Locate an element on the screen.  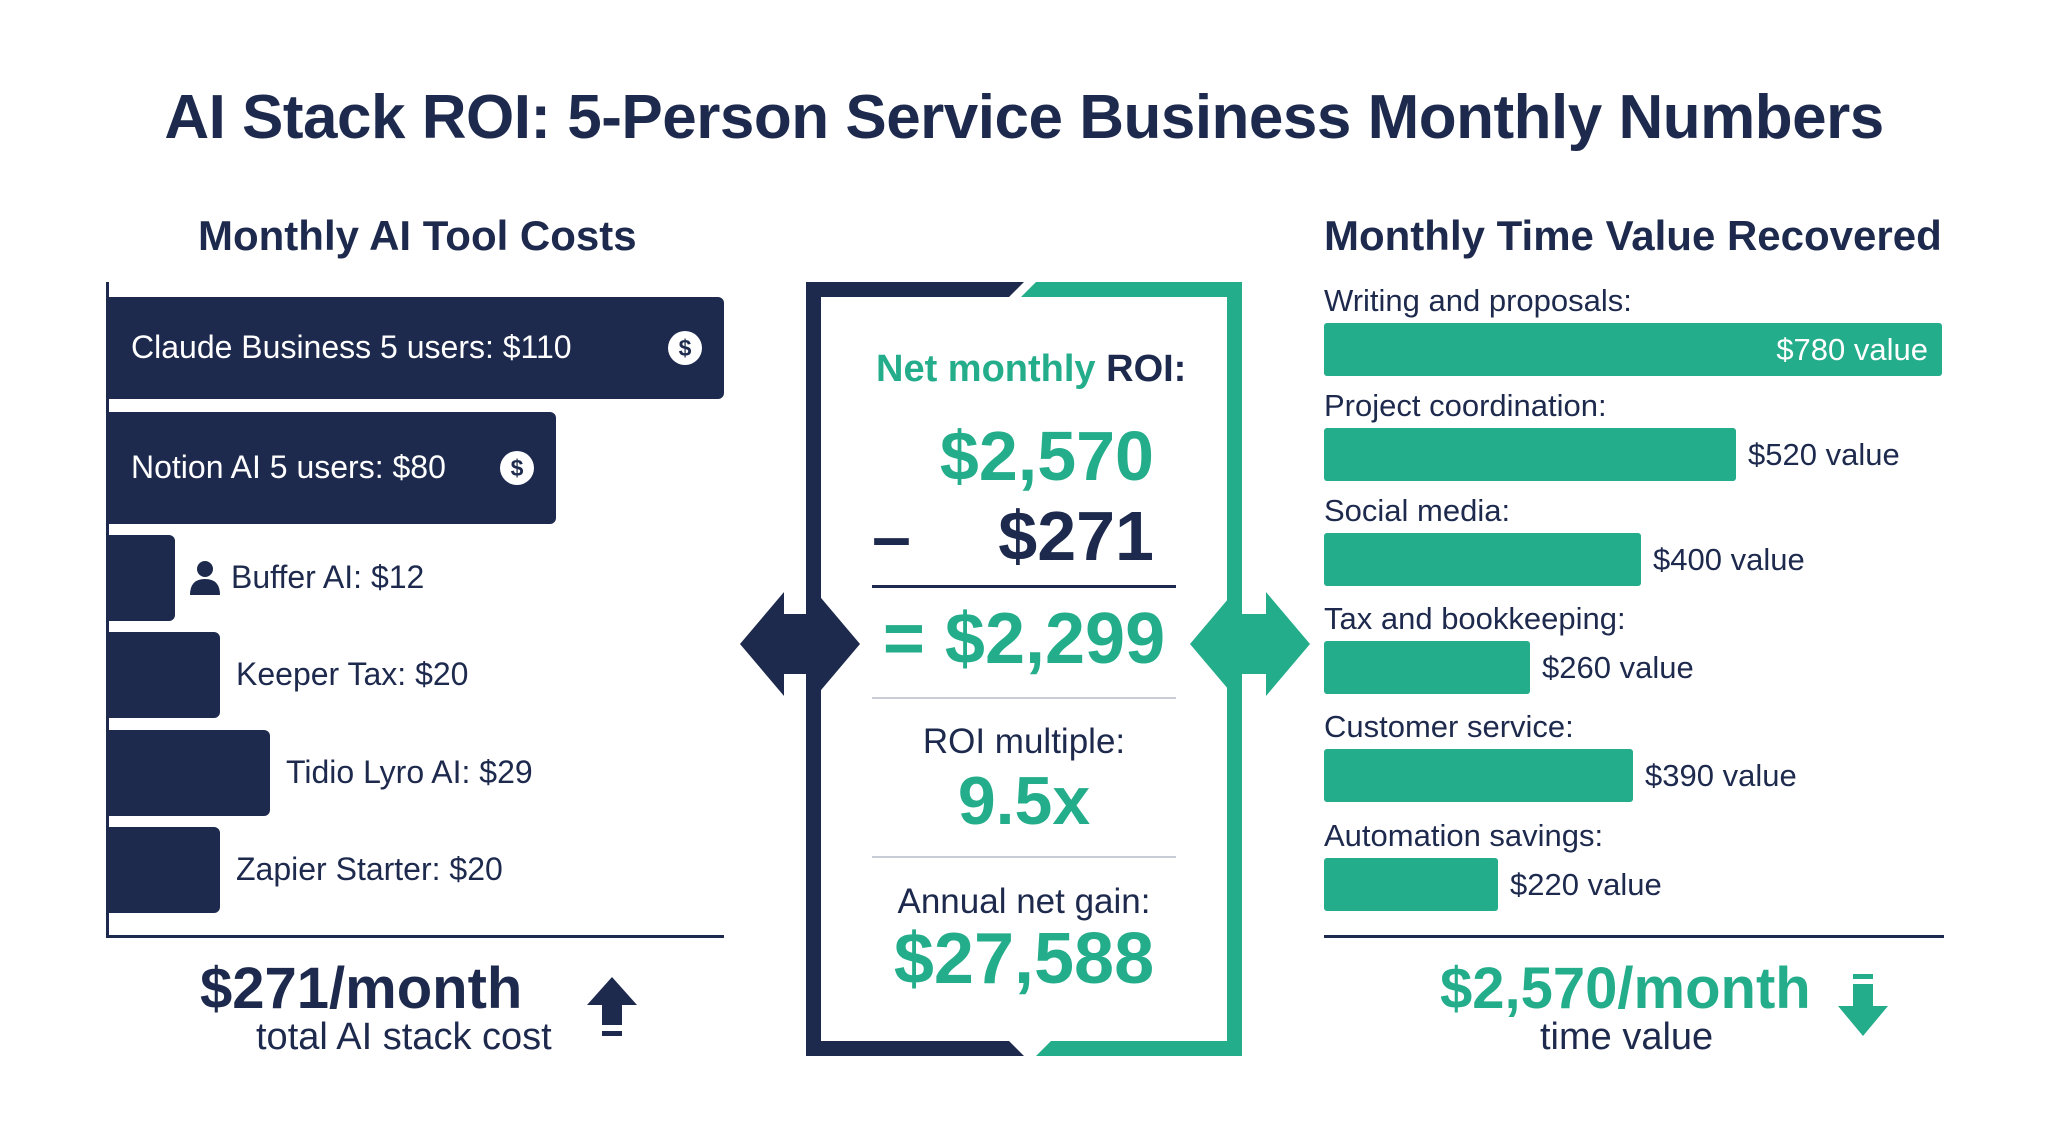
value-bar-label: $390 value is located at coordinates (1721, 775).